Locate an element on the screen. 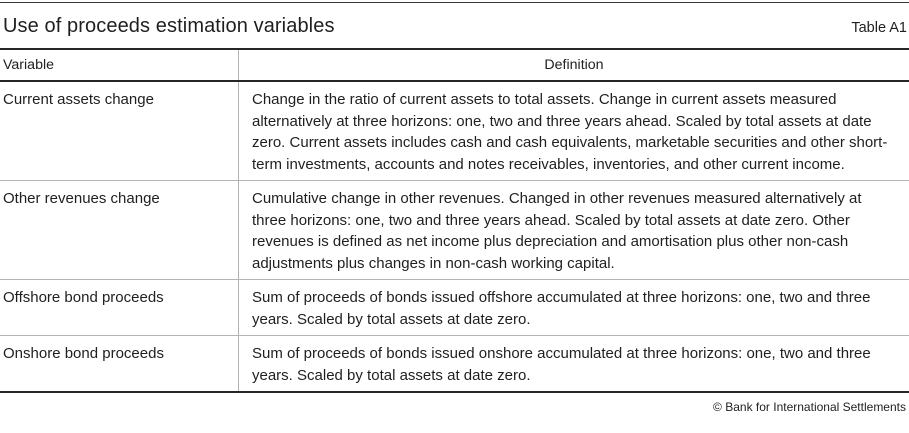 This screenshot has width=909, height=433. variable-cell: Offshore bond proceeds is located at coordinates (119, 307).